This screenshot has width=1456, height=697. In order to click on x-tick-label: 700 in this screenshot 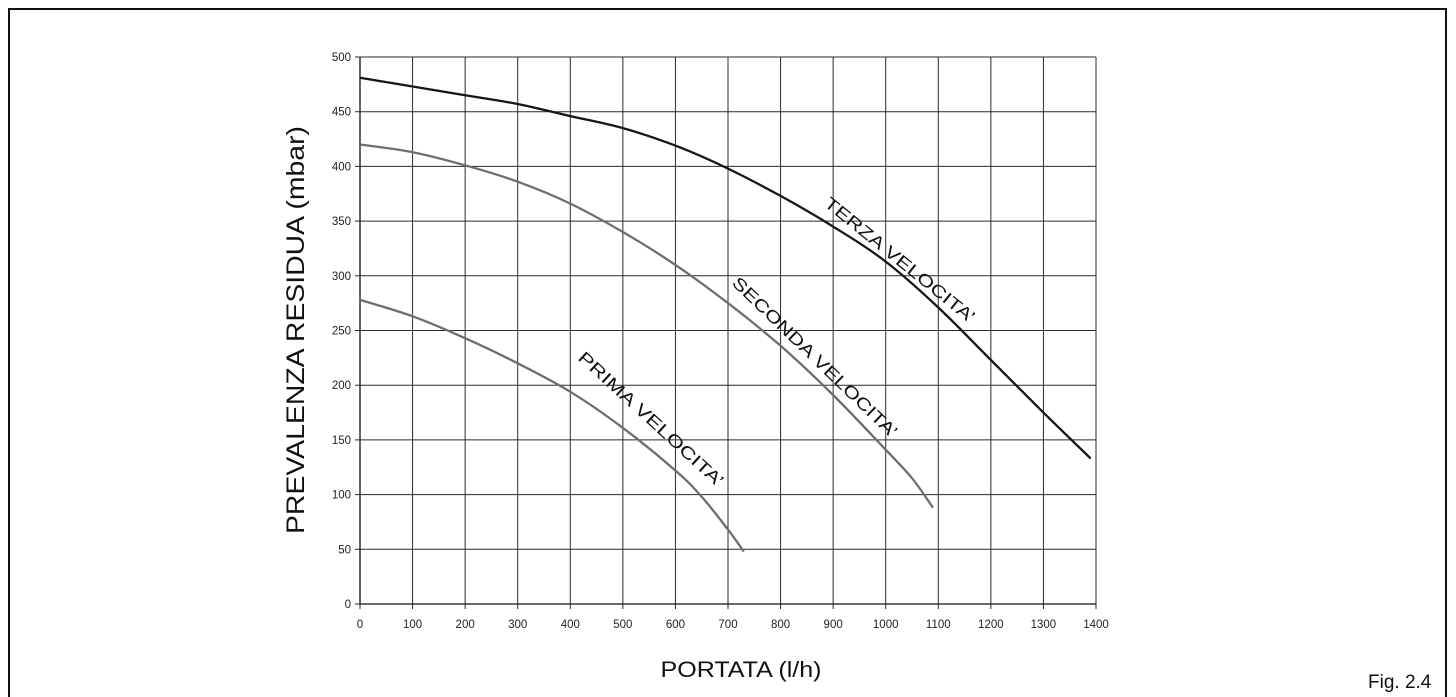, I will do `click(727, 625)`.